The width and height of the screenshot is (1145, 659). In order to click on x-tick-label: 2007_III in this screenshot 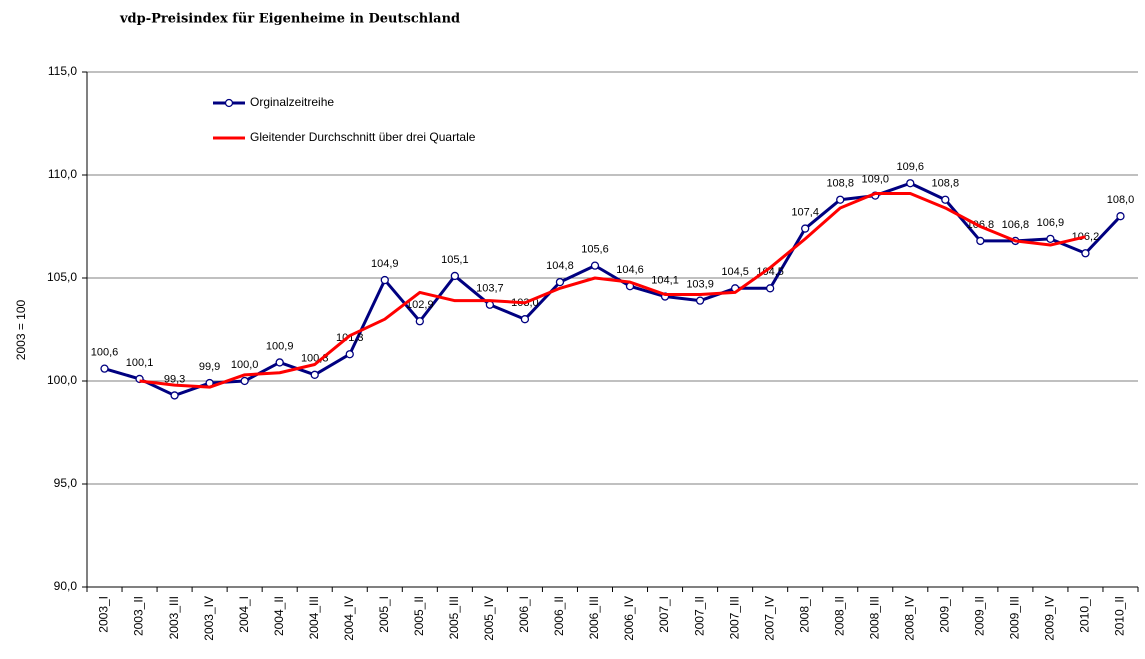, I will do `click(734, 617)`.